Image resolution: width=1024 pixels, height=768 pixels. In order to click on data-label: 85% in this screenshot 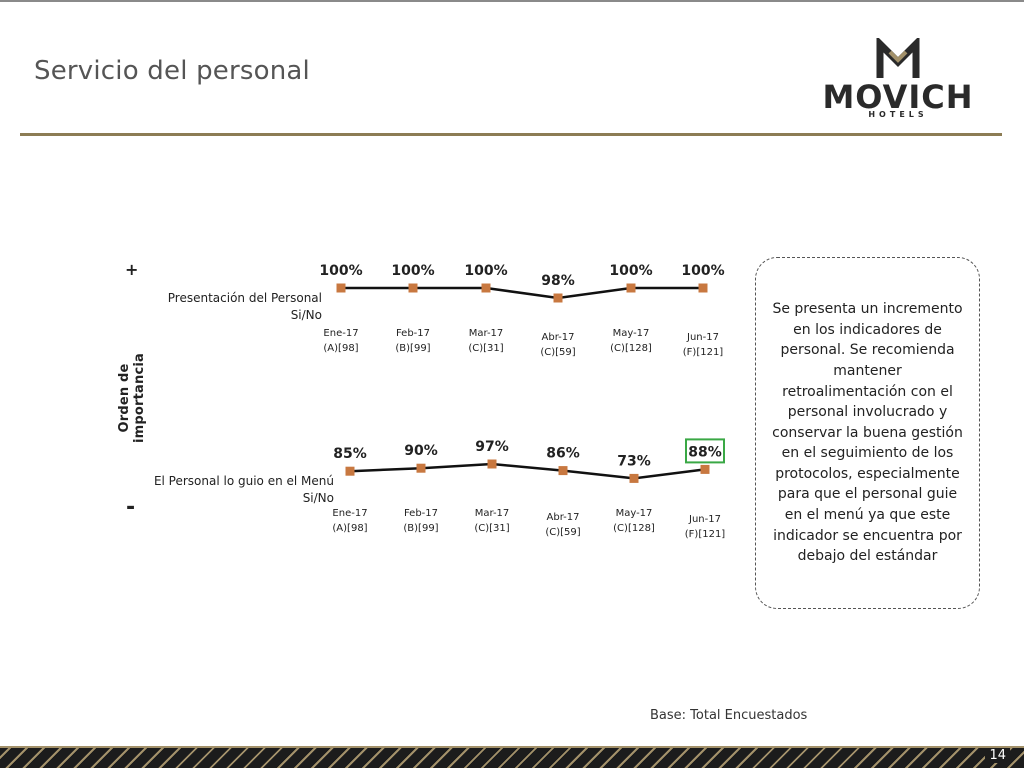, I will do `click(350, 454)`.